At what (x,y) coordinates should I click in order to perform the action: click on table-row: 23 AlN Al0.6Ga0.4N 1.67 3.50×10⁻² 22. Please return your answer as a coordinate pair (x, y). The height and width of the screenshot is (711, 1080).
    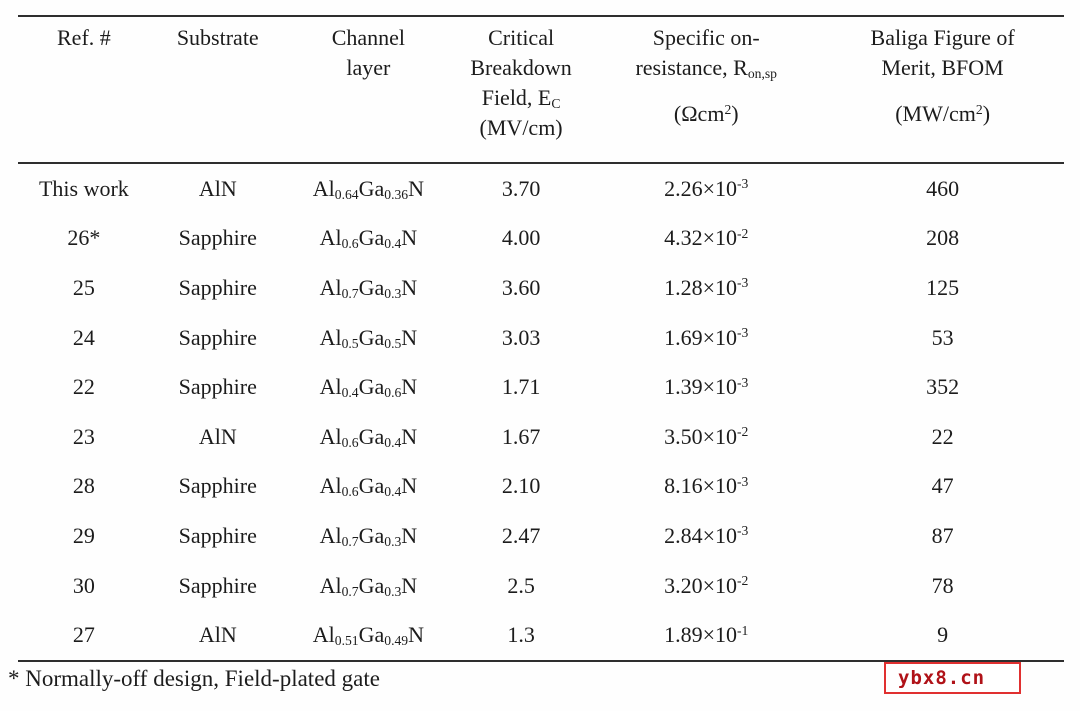
    Looking at the image, I should click on (541, 437).